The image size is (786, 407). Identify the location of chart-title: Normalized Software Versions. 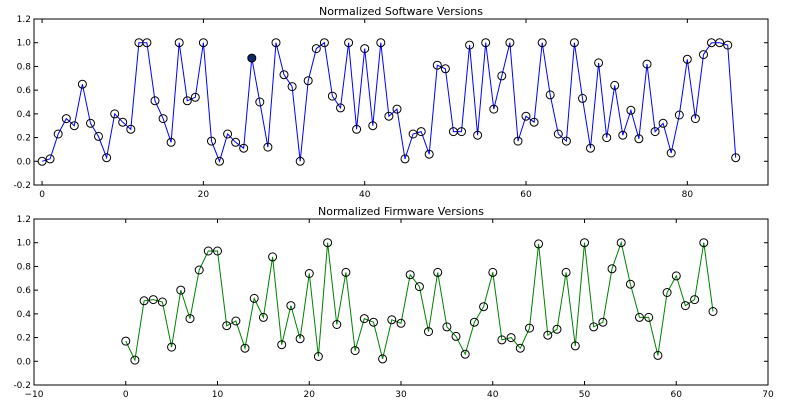
(401, 11).